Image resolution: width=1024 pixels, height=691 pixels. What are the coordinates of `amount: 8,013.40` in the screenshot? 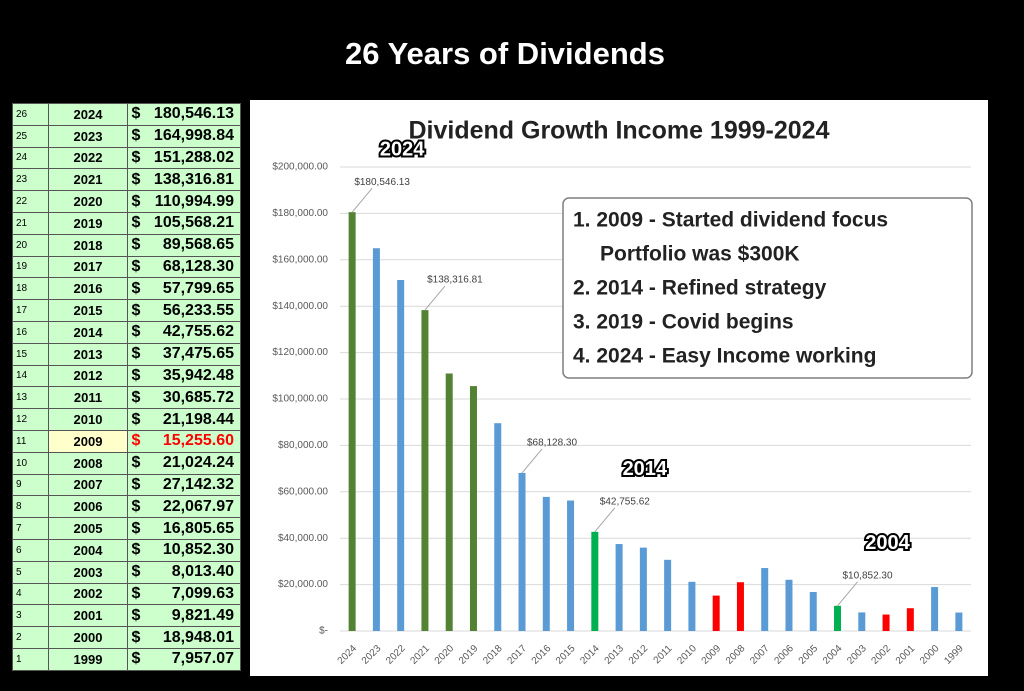 It's located at (202, 572).